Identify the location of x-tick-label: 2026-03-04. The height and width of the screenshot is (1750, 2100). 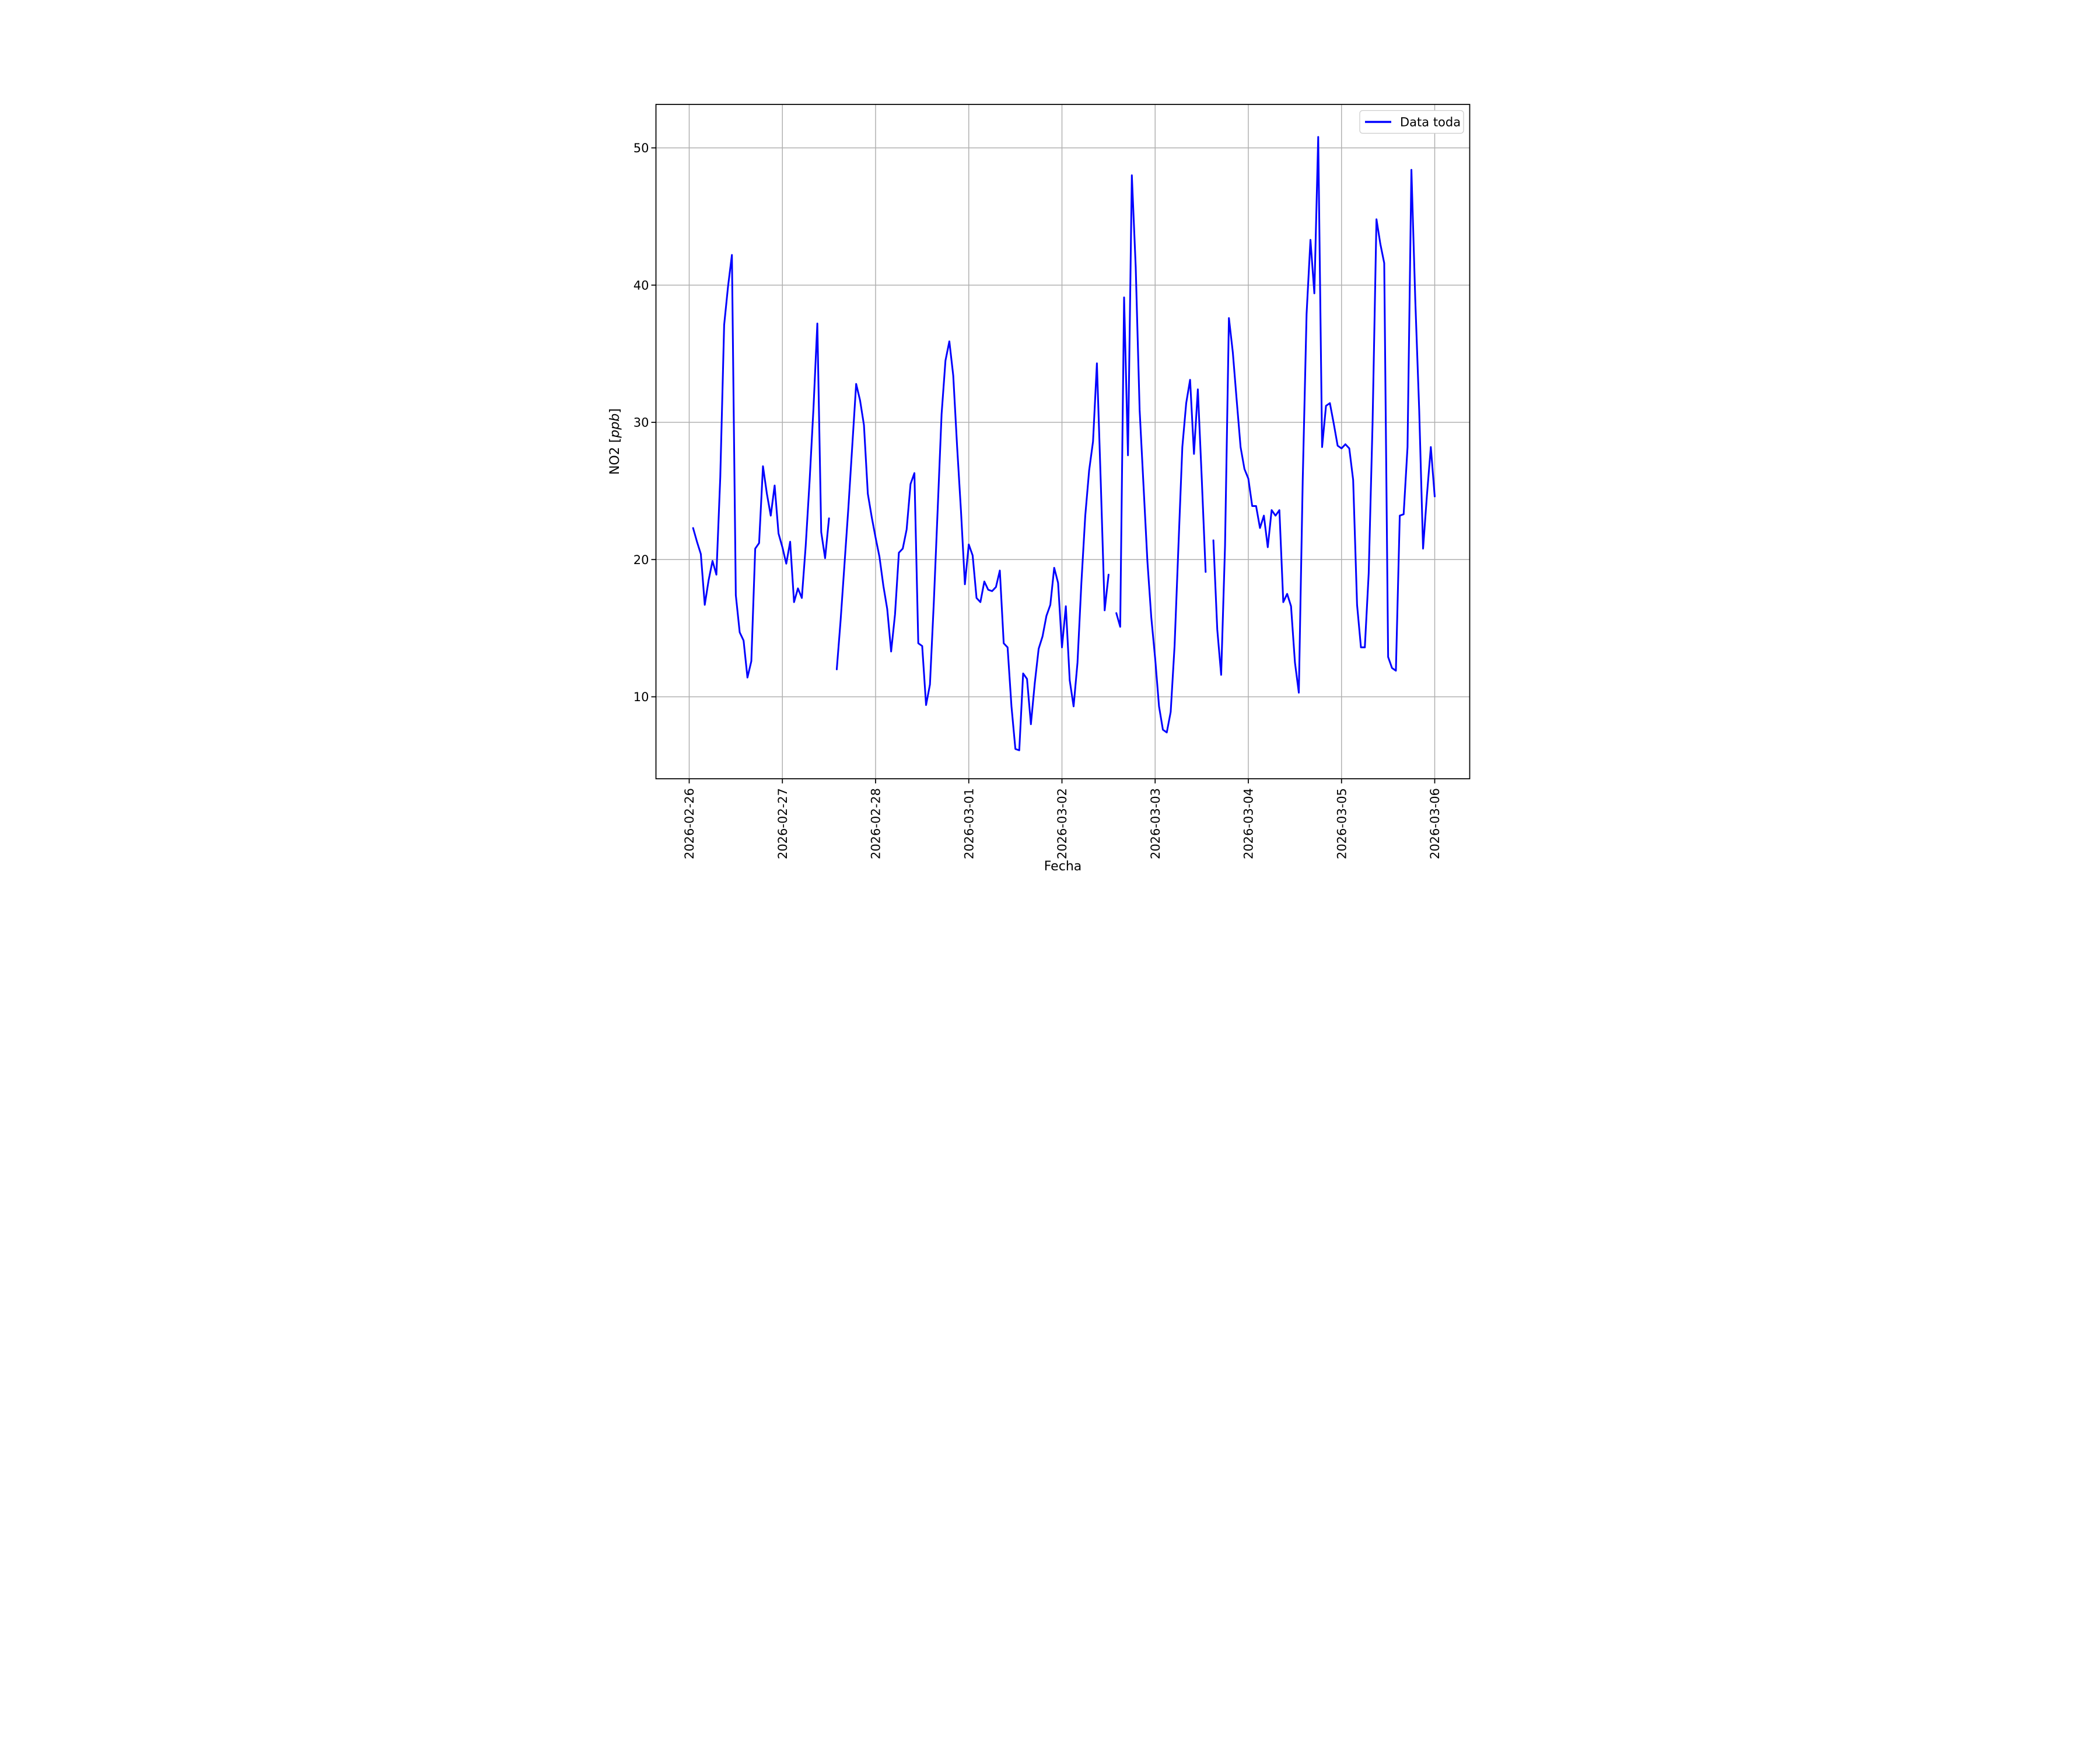
(1249, 823).